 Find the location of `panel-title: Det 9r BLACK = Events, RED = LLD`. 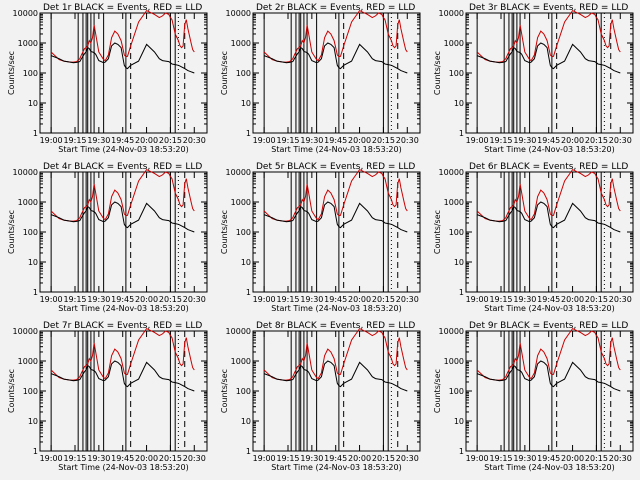

panel-title: Det 9r BLACK = Events, RED = LLD is located at coordinates (548, 326).